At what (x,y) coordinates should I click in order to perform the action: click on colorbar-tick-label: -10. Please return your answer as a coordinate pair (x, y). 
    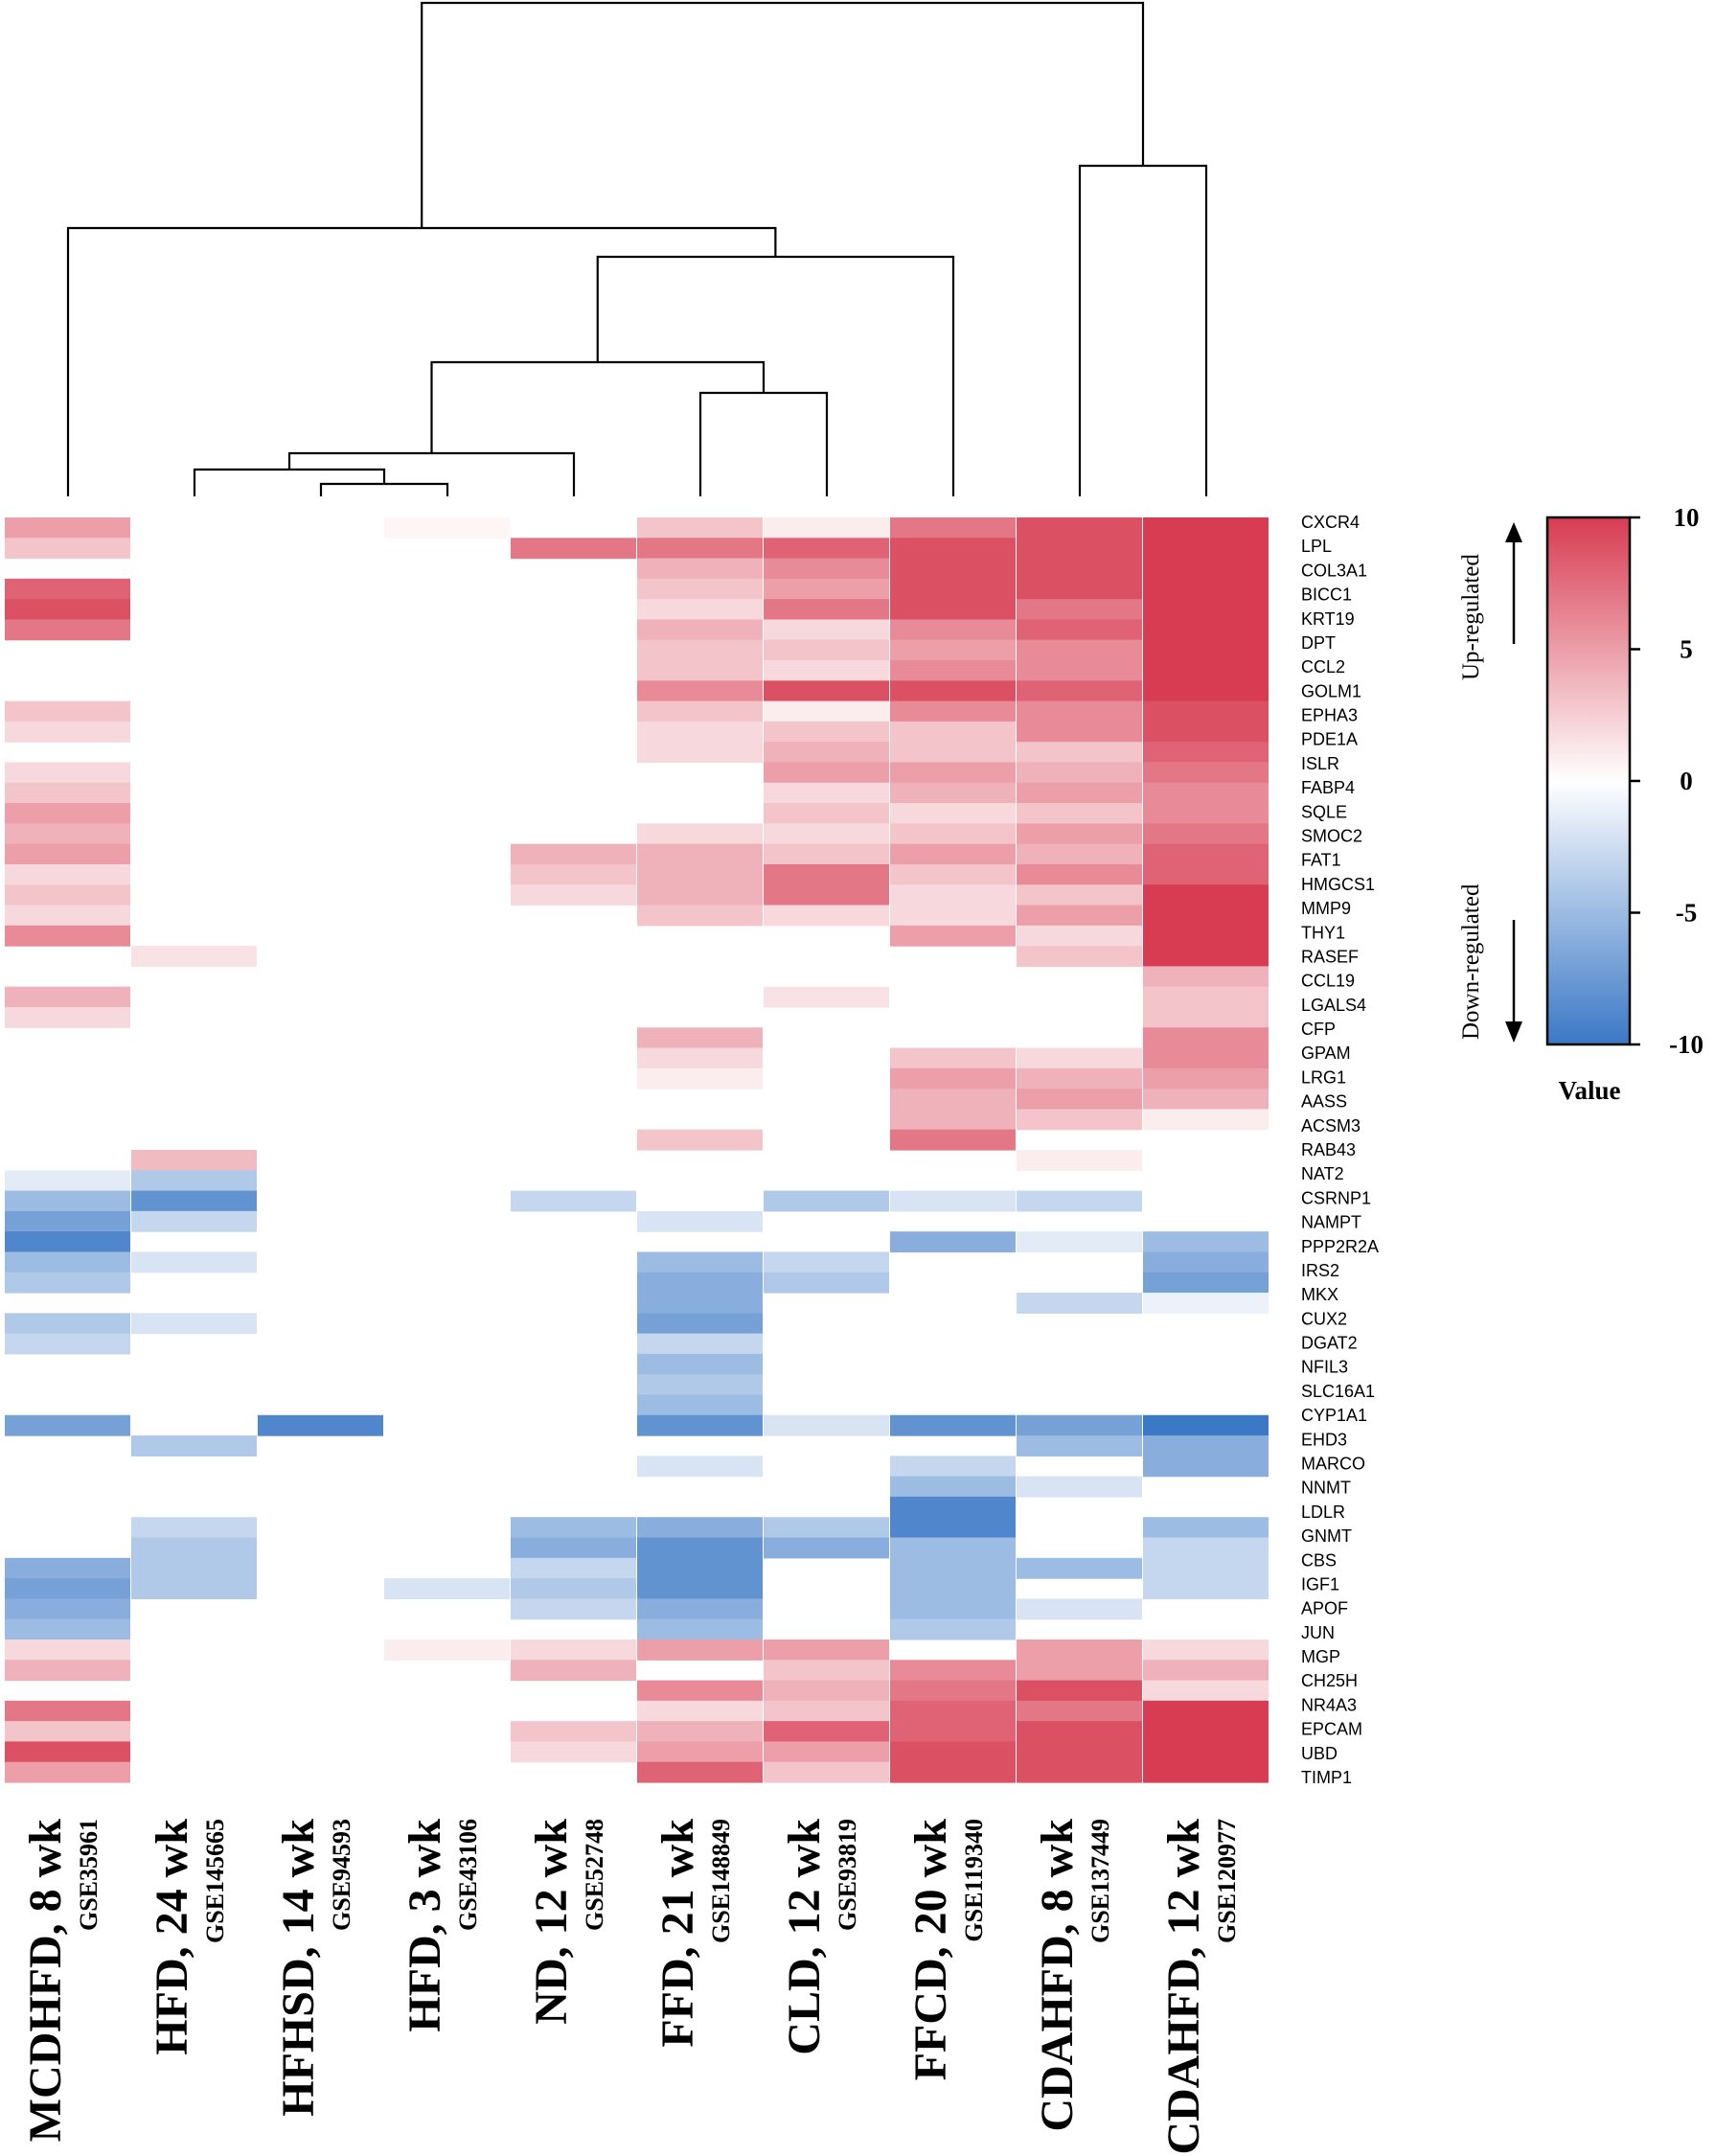
    Looking at the image, I should click on (1686, 1044).